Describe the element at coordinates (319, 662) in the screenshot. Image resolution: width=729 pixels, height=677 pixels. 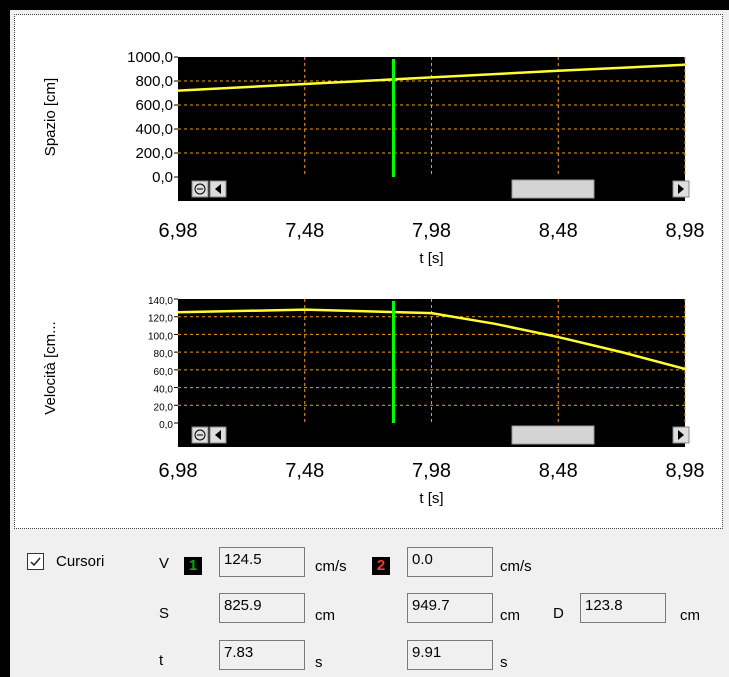
I see `t1-unit: s` at that location.